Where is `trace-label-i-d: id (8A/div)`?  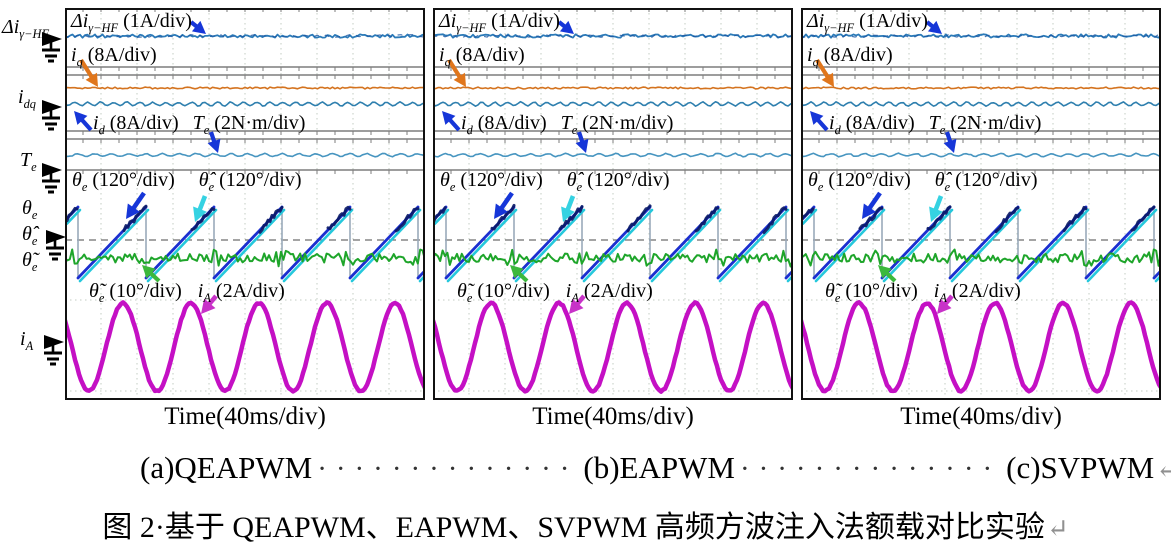 trace-label-i-d: id (8A/div) is located at coordinates (136, 124).